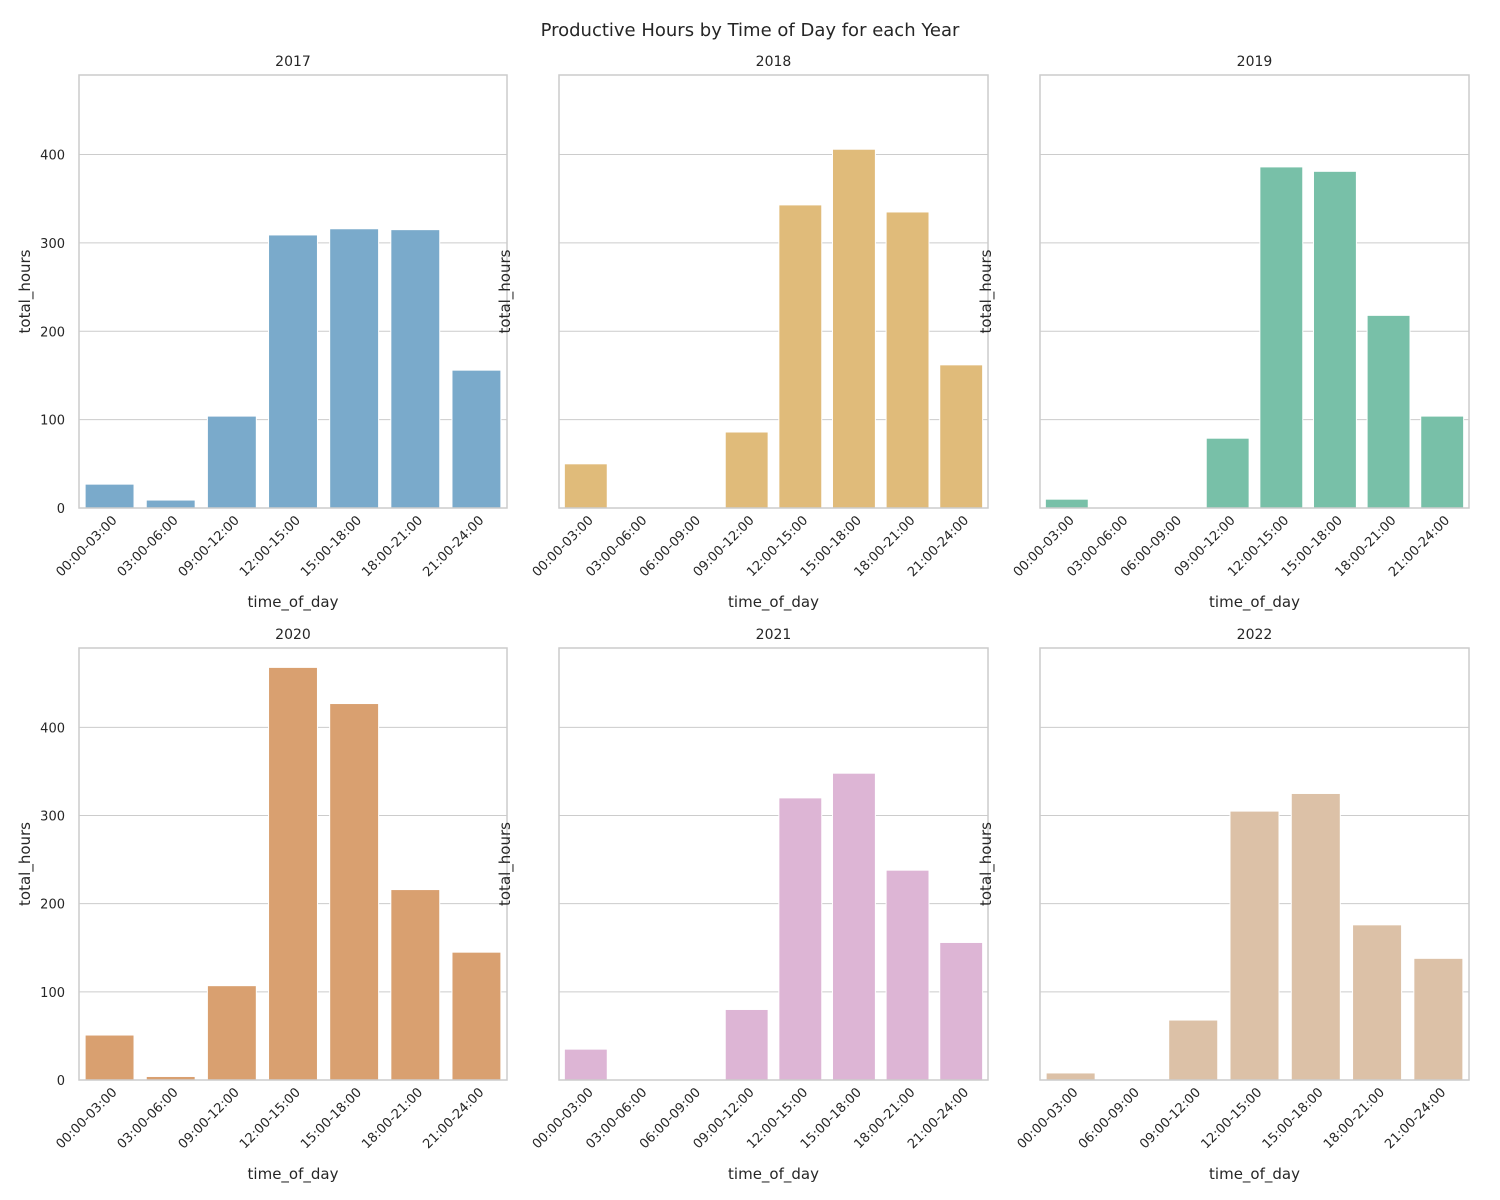 This screenshot has width=1500, height=1200. I want to click on subplot-title: 2018, so click(774, 62).